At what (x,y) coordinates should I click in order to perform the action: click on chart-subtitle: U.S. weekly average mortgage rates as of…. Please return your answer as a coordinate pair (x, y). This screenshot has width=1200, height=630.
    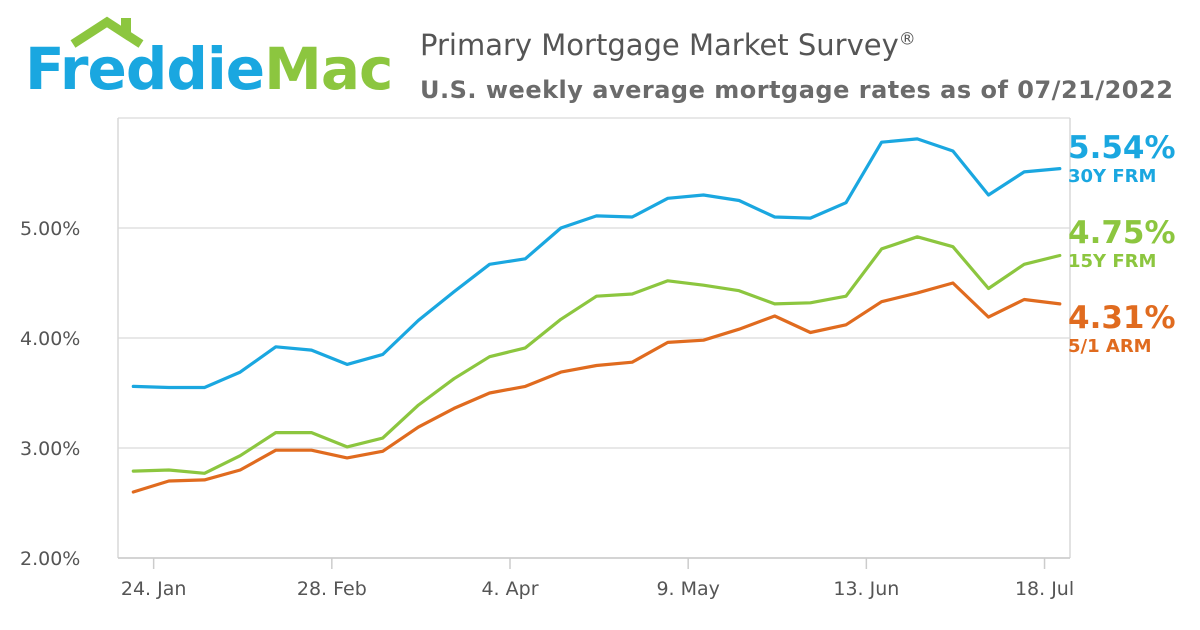
    Looking at the image, I should click on (797, 90).